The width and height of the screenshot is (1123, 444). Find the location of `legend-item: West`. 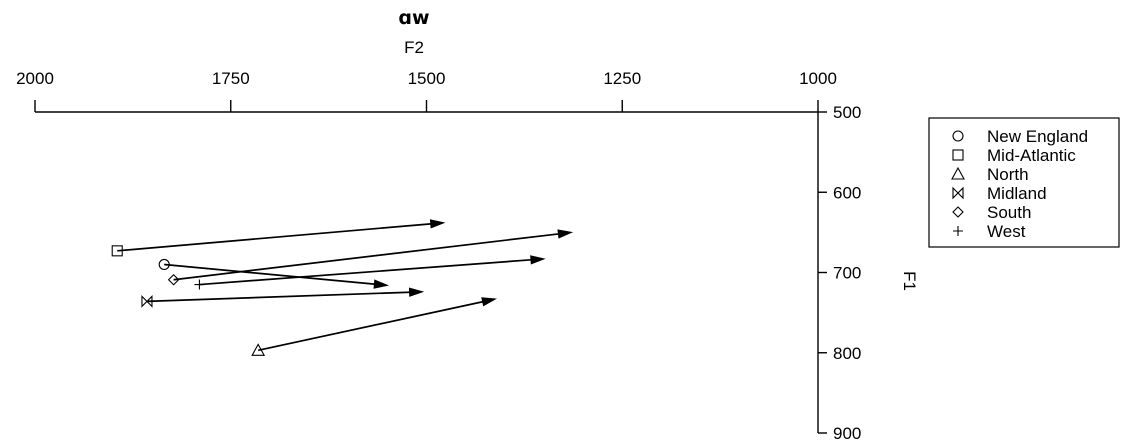

legend-item: West is located at coordinates (989, 231).